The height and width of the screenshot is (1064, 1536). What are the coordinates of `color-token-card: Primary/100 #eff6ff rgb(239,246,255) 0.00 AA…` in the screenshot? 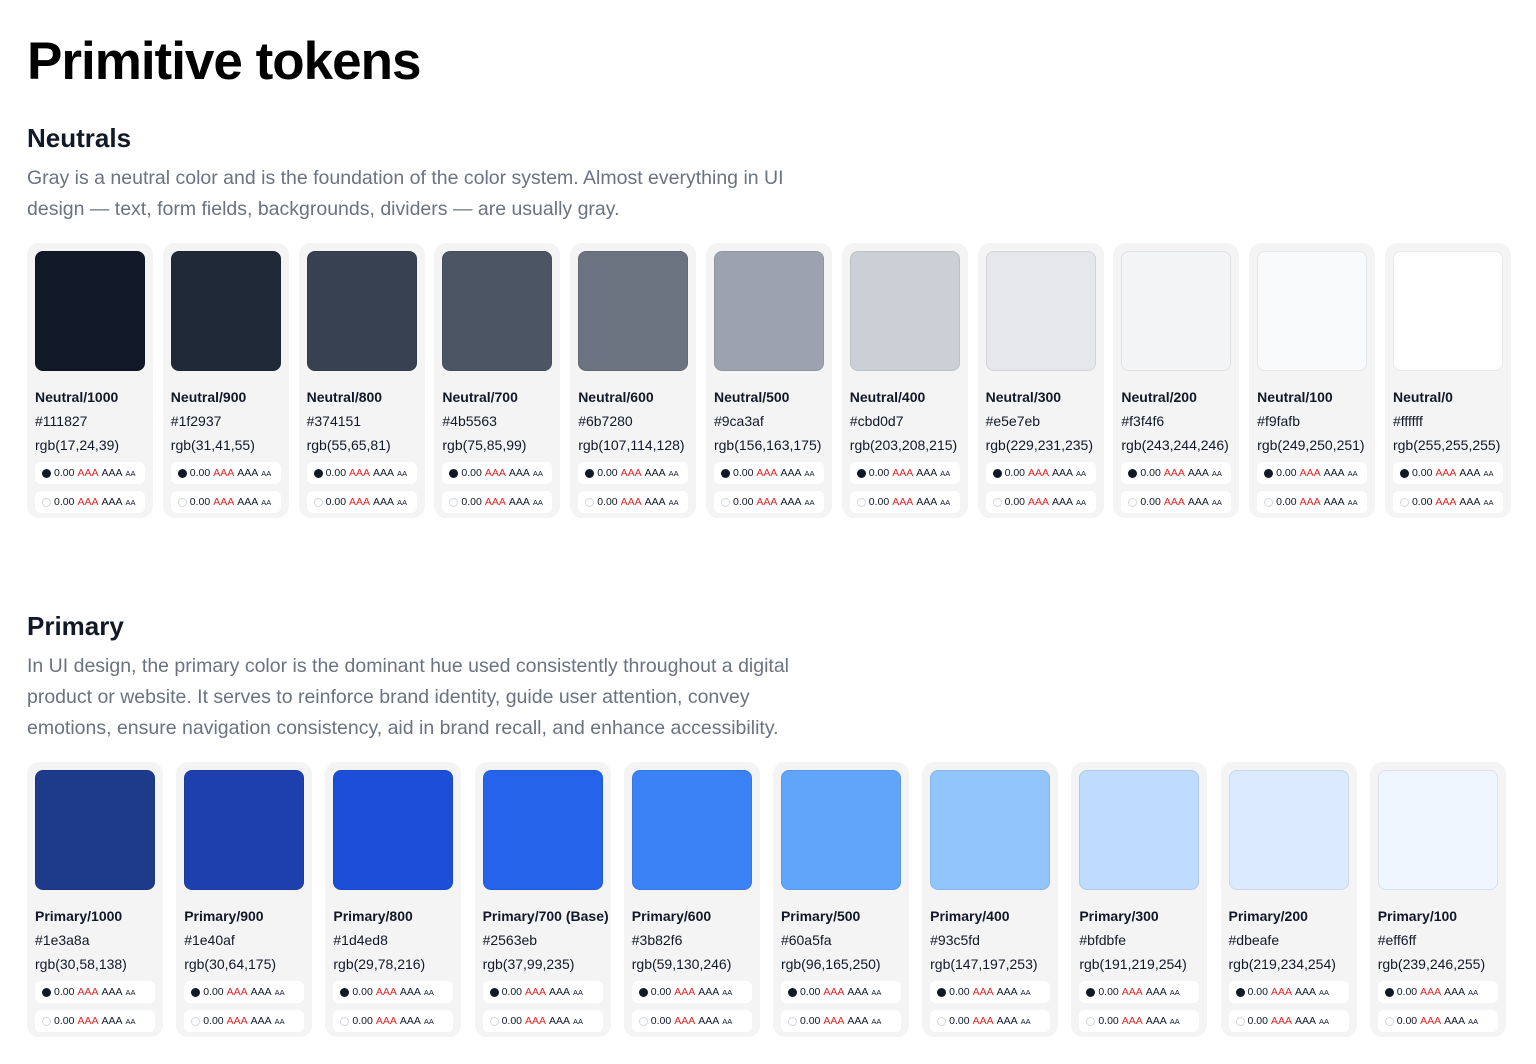 It's located at (1437, 899).